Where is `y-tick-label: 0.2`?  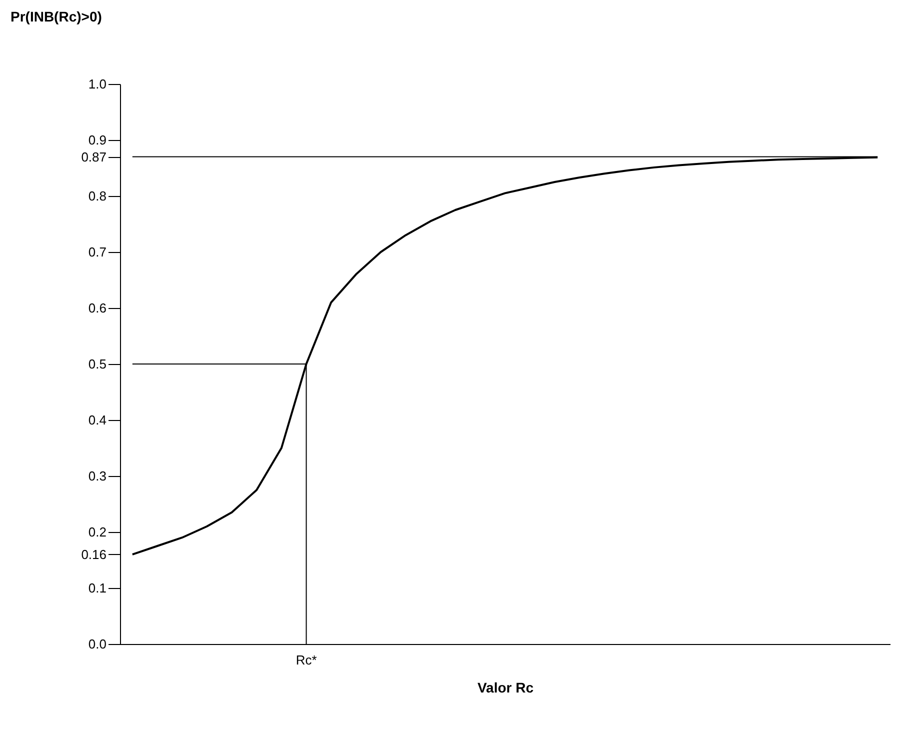
y-tick-label: 0.2 is located at coordinates (97, 532).